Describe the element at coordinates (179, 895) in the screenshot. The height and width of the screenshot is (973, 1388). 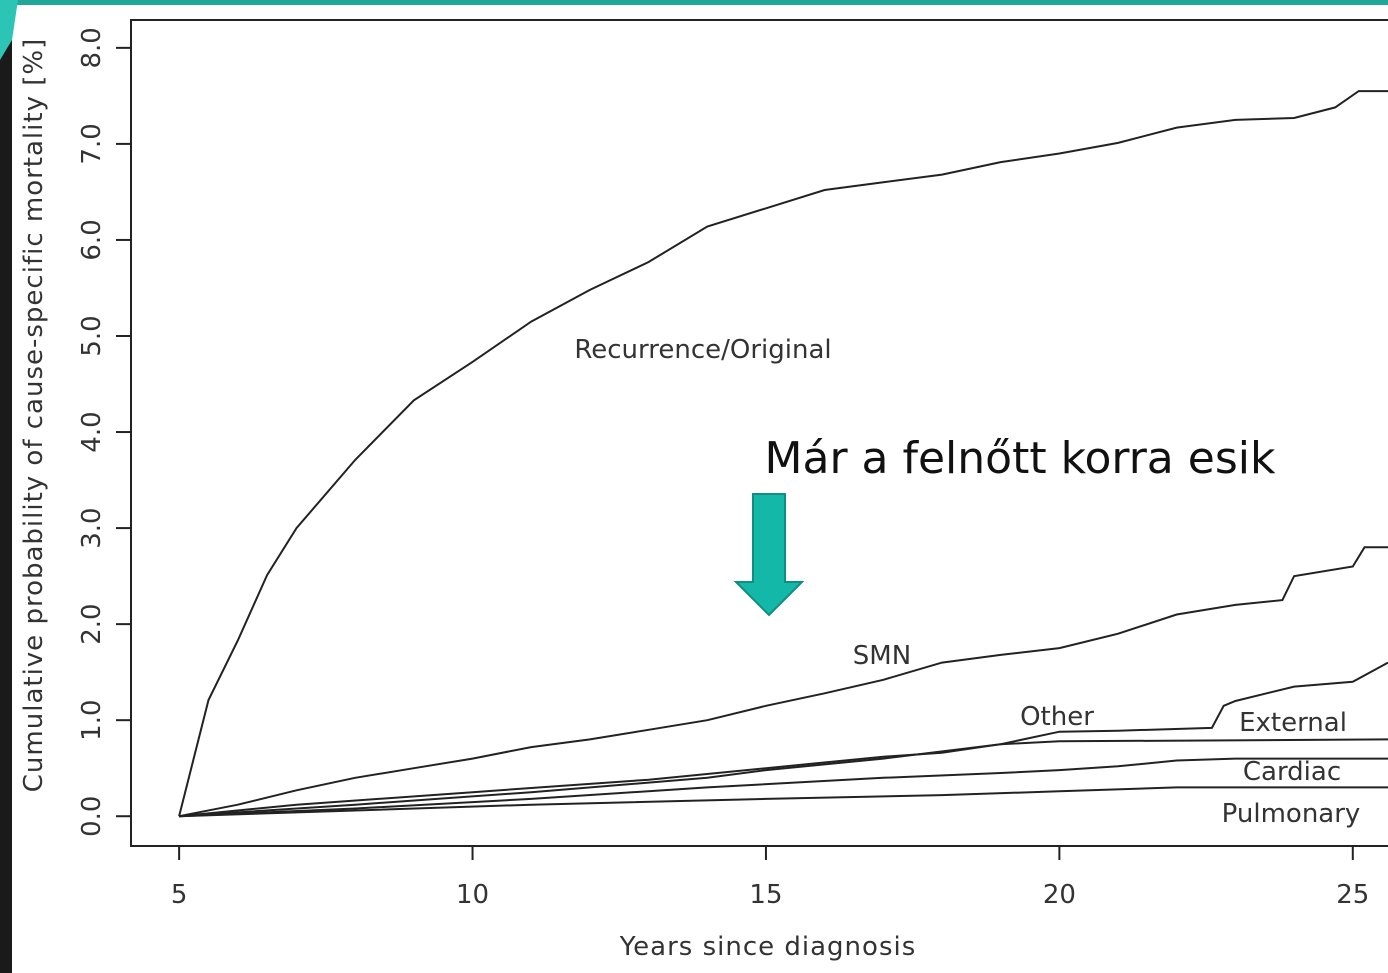
I see `x-tick-label: 5` at that location.